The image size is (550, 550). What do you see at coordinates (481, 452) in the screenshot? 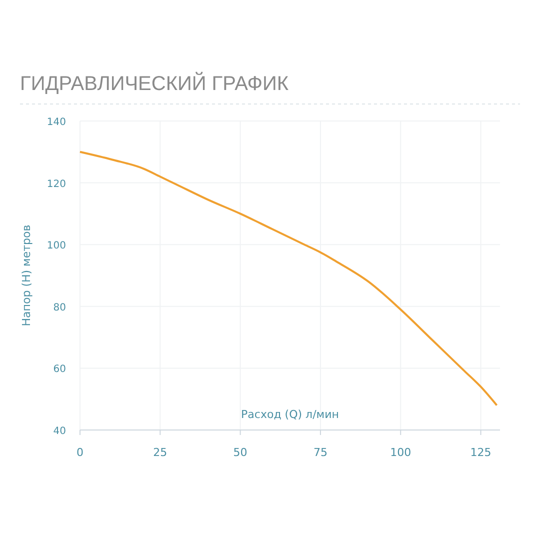
I see `x-tick-label: 125` at bounding box center [481, 452].